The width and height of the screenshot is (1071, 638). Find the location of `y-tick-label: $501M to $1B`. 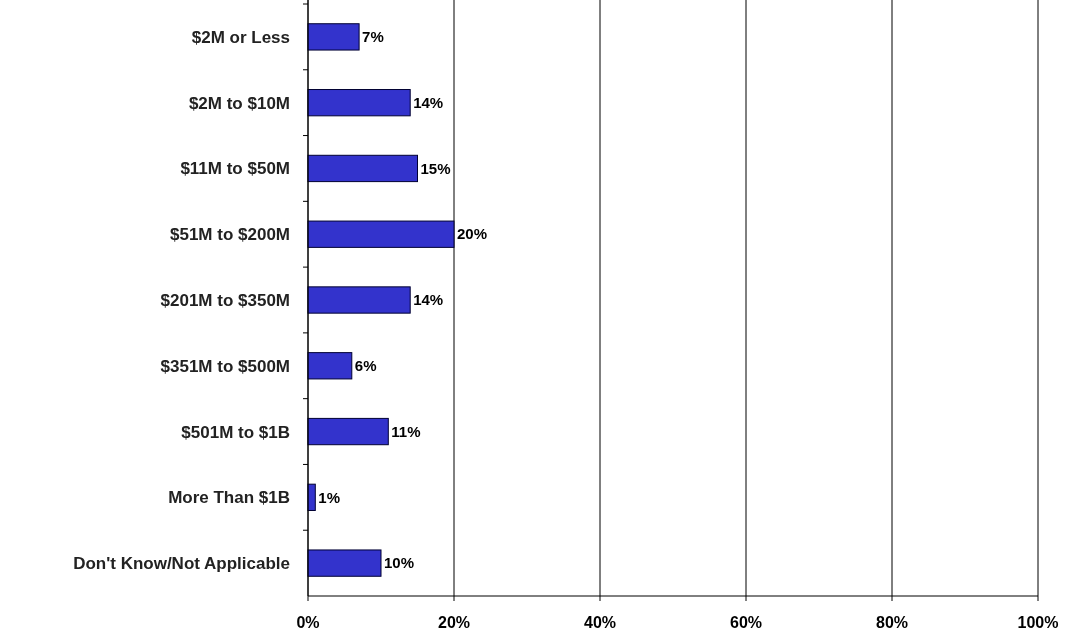

y-tick-label: $501M to $1B is located at coordinates (235, 432).